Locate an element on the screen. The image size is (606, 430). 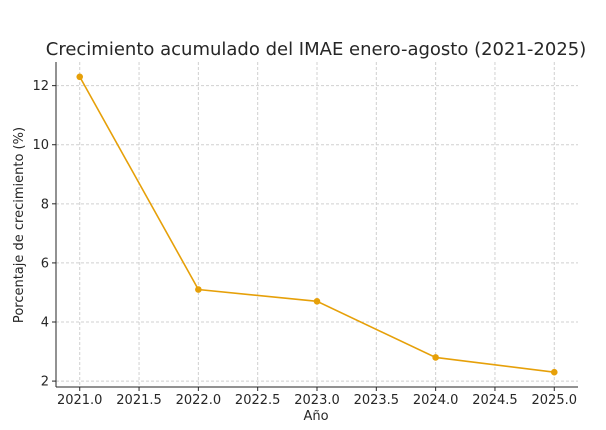
x-axis-label: Año is located at coordinates (315, 416).